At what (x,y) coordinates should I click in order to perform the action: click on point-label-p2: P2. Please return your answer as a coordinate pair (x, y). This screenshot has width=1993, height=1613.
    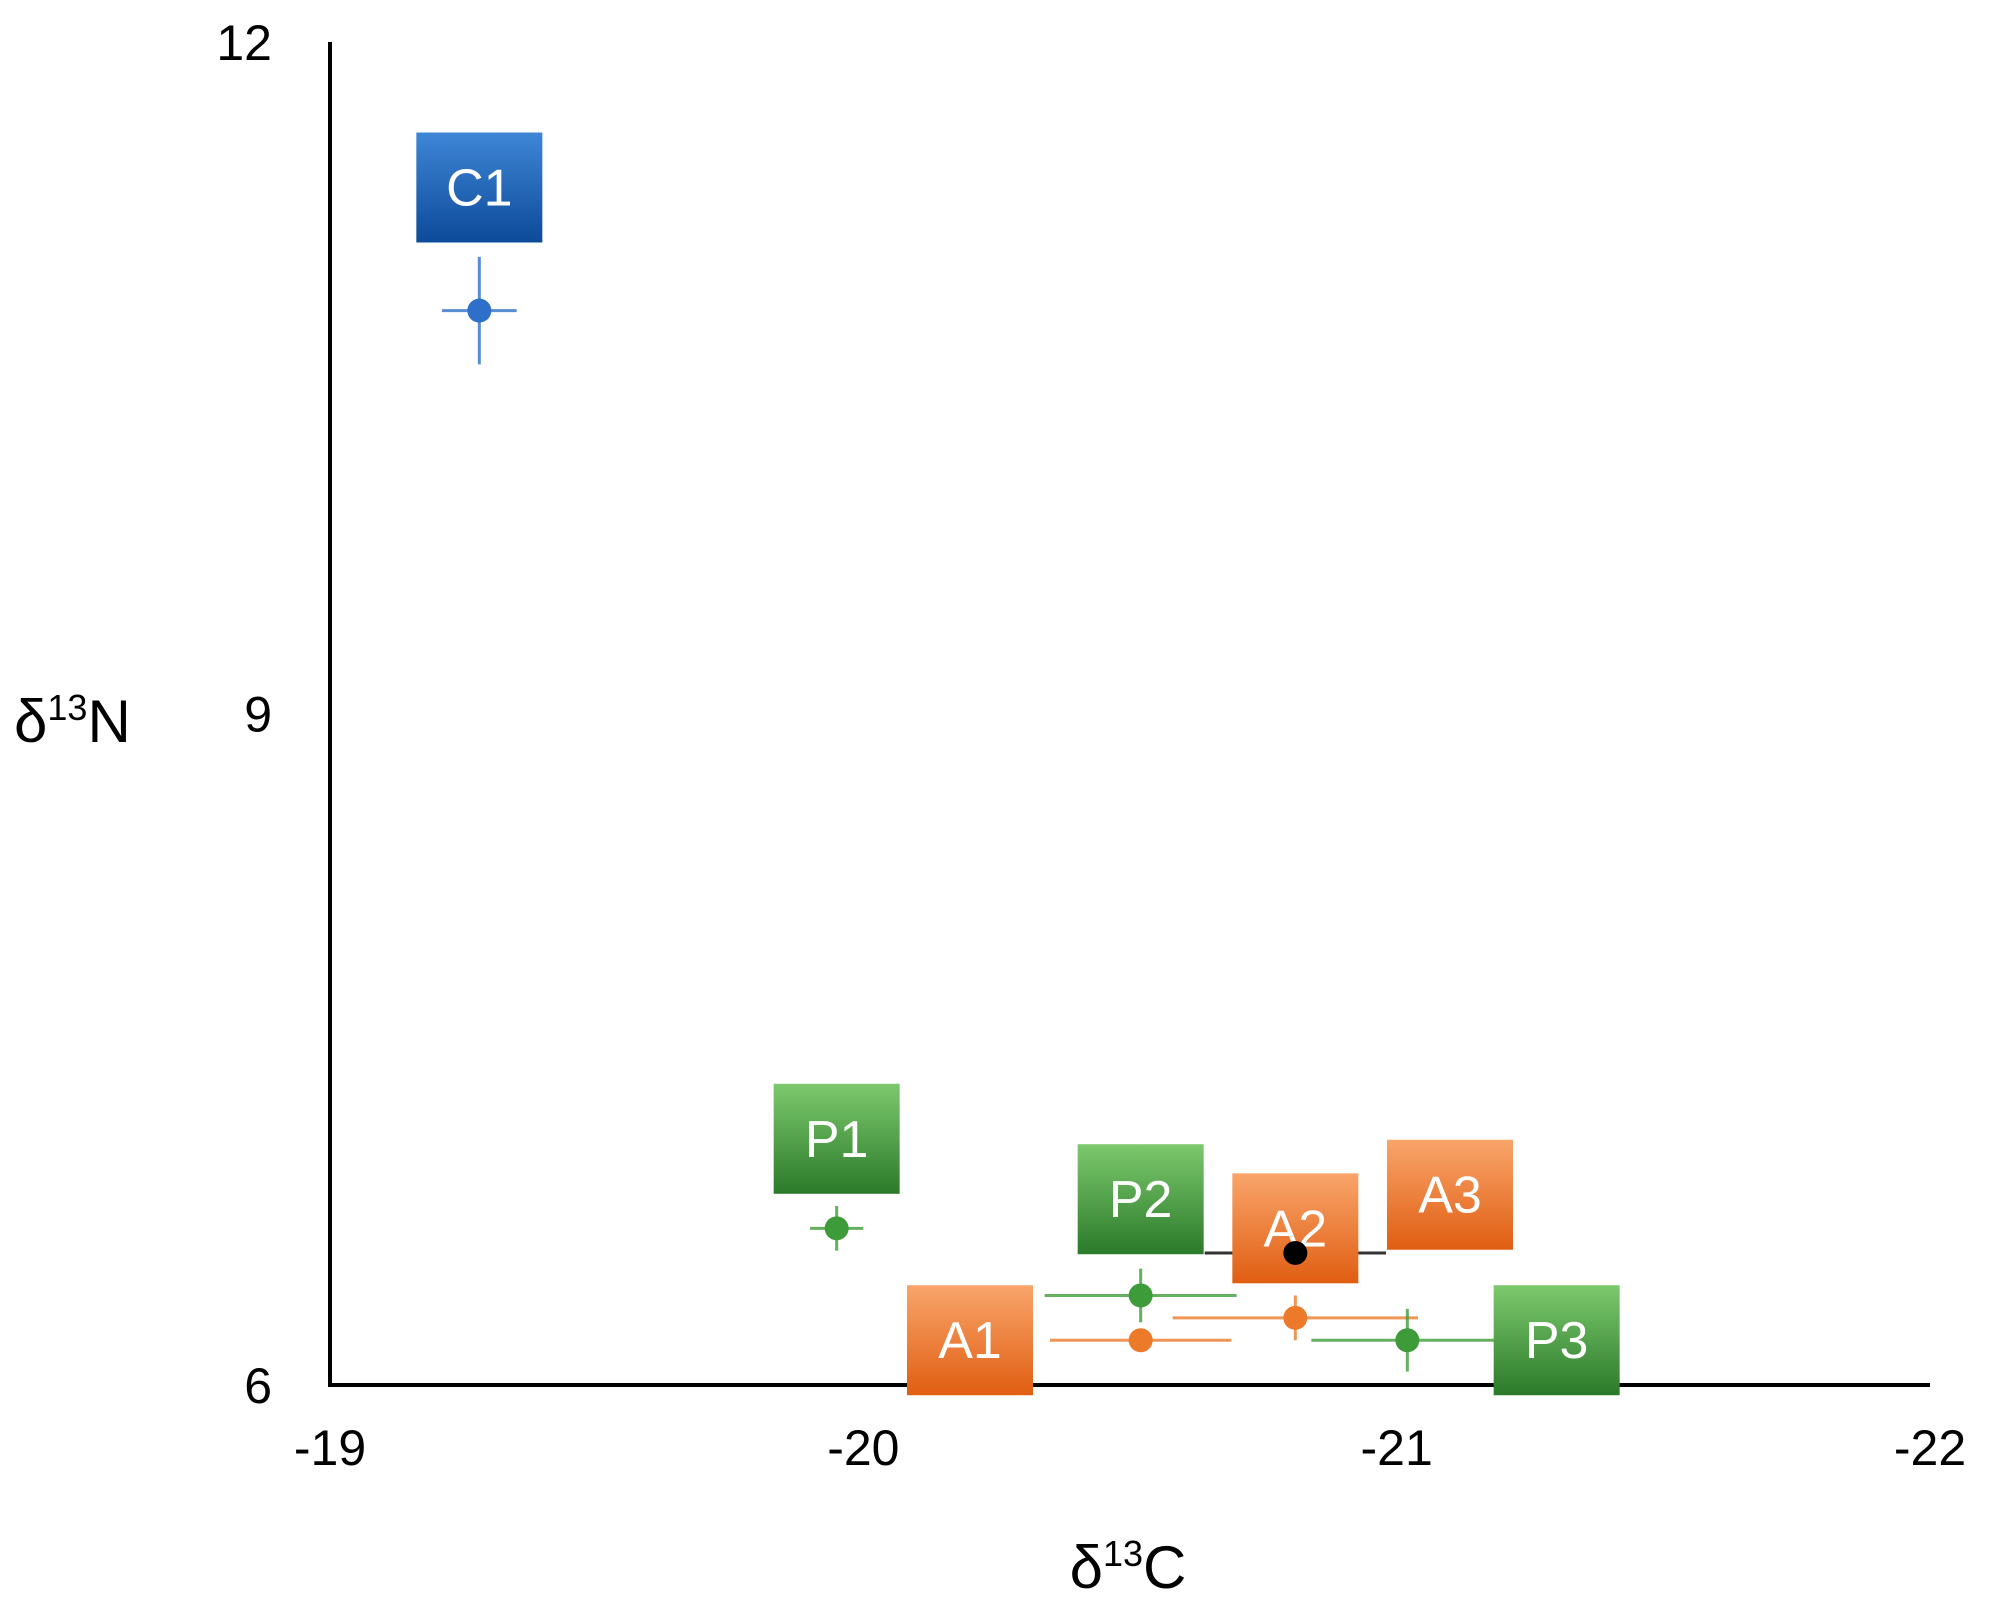
    Looking at the image, I should click on (1140, 1199).